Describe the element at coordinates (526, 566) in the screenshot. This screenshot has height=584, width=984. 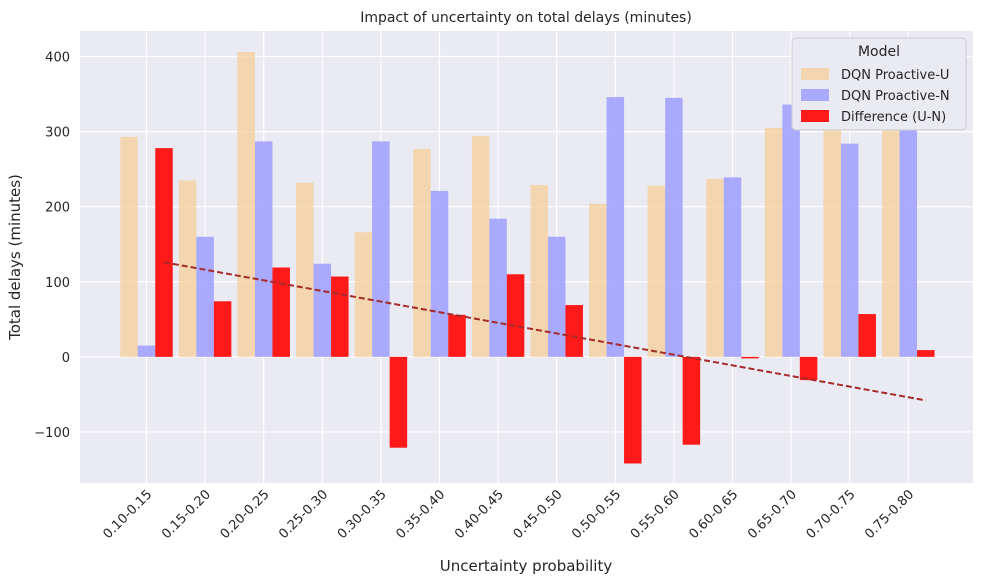
I see `x-axis-title: Uncertainty probability` at that location.